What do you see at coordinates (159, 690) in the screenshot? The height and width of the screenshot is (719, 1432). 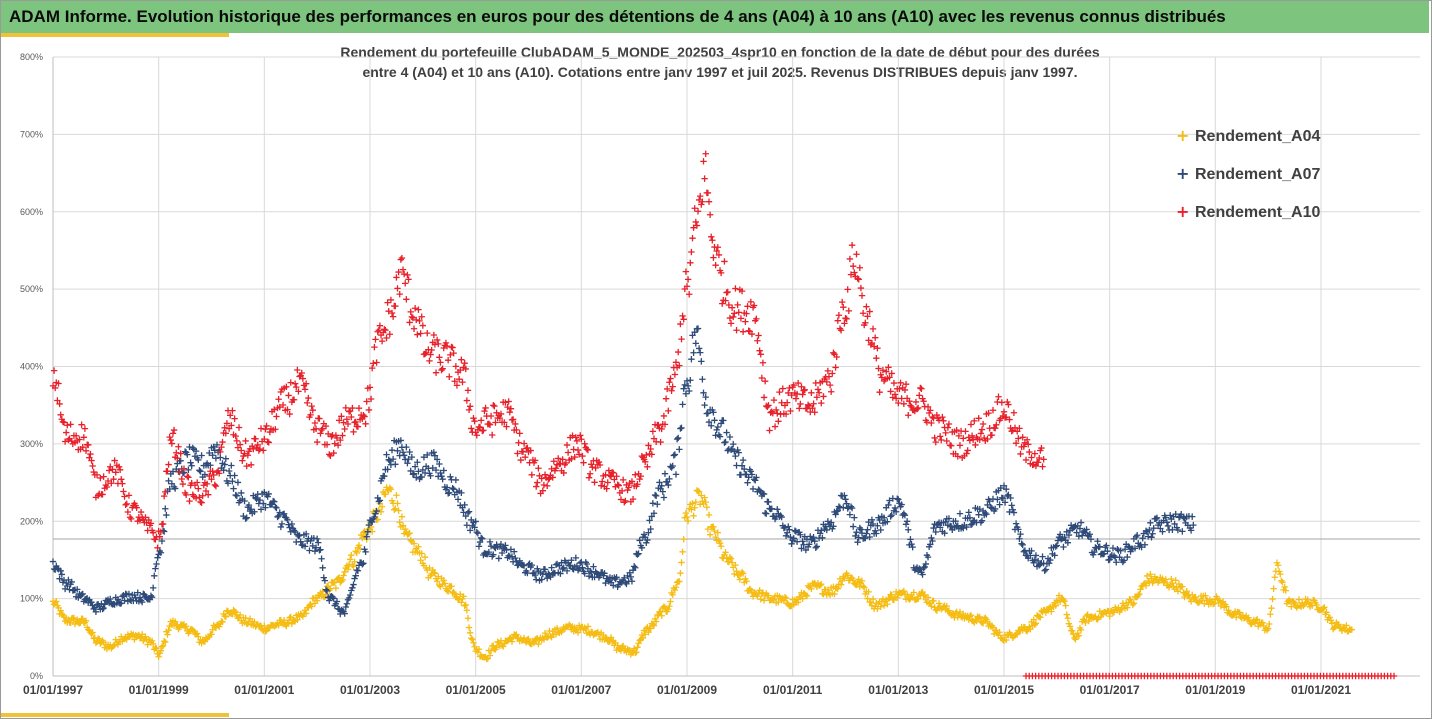 I see `x-tick-label: 01/01/1999` at bounding box center [159, 690].